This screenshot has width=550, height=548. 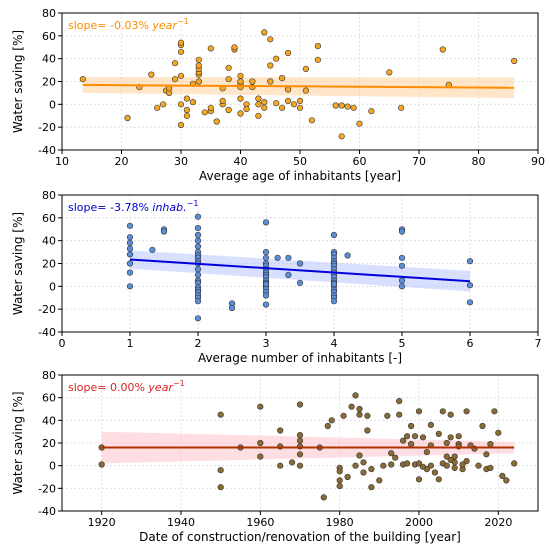 What do you see at coordinates (181, 161) in the screenshot?
I see `x-tick-label: 30` at bounding box center [181, 161].